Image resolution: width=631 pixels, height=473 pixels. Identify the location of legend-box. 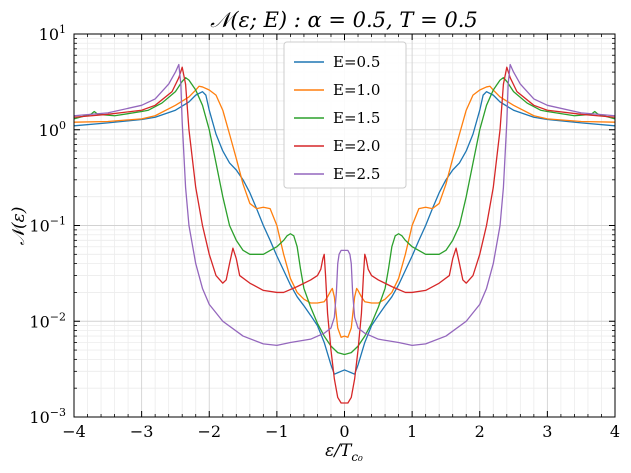
(345, 115).